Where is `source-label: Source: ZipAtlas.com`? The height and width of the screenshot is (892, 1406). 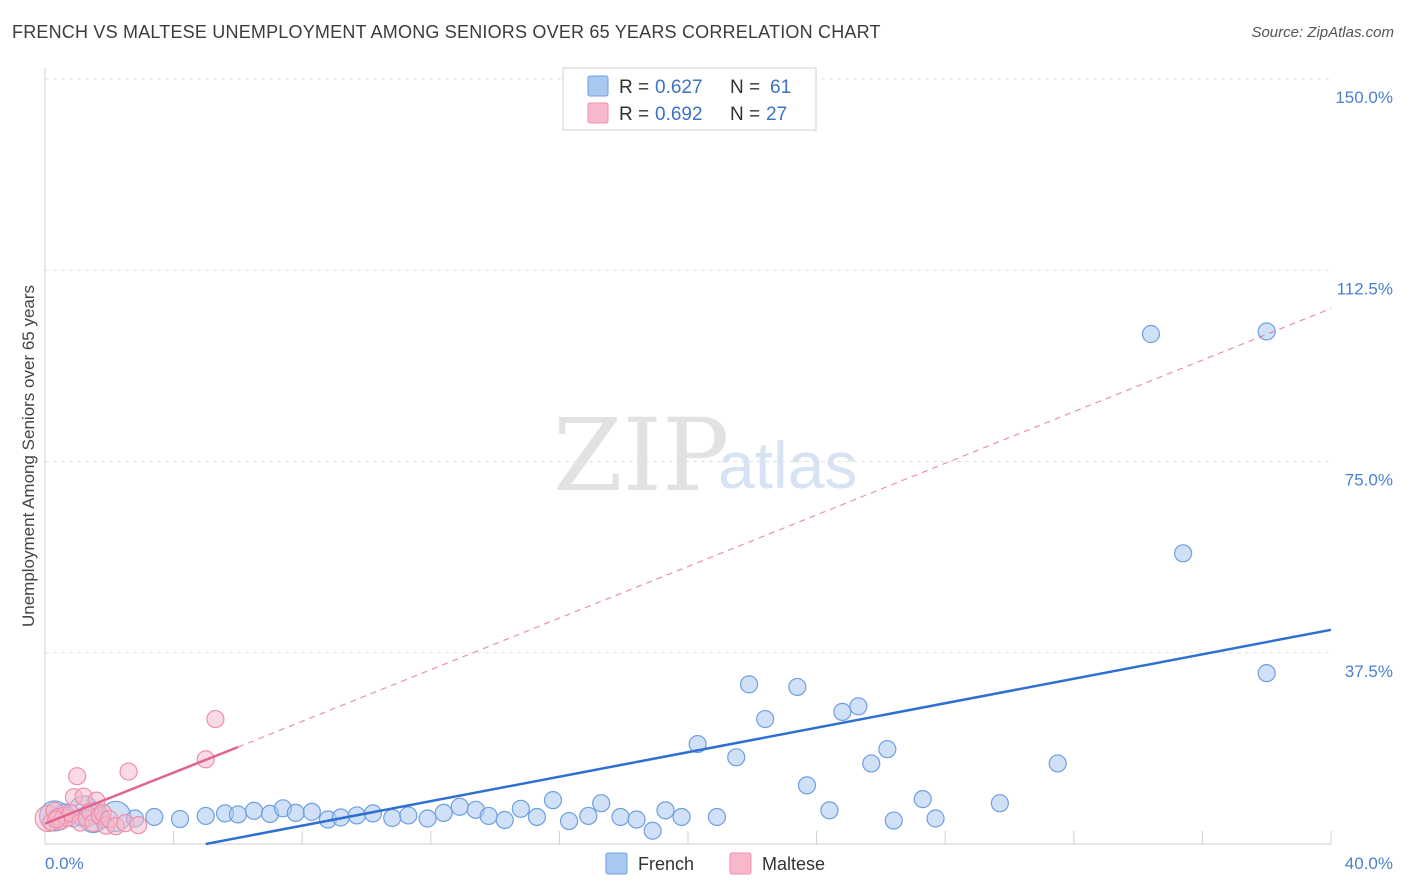
source-label: Source: ZipAtlas.com is located at coordinates (1322, 32).